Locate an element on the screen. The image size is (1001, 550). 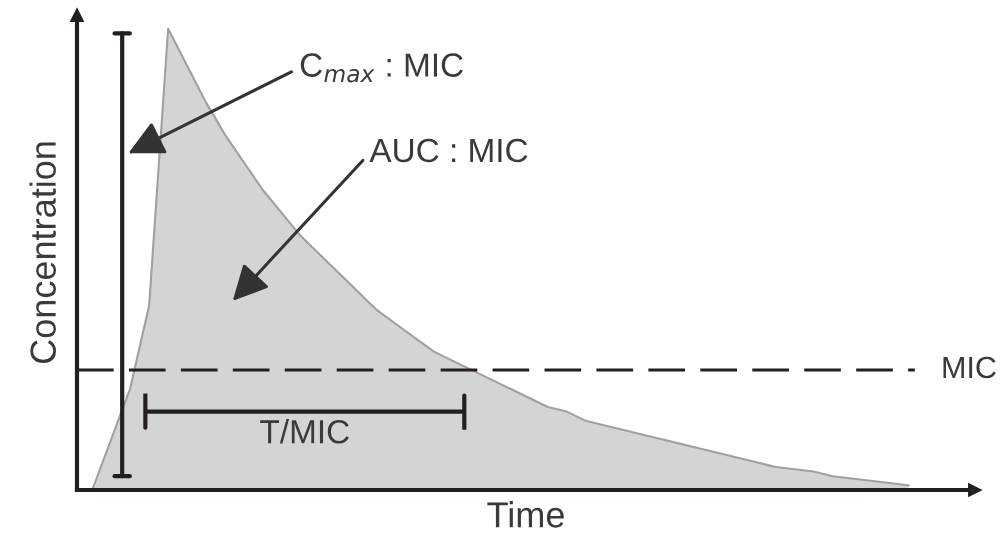
annotation: AUC : MIC is located at coordinates (448, 150).